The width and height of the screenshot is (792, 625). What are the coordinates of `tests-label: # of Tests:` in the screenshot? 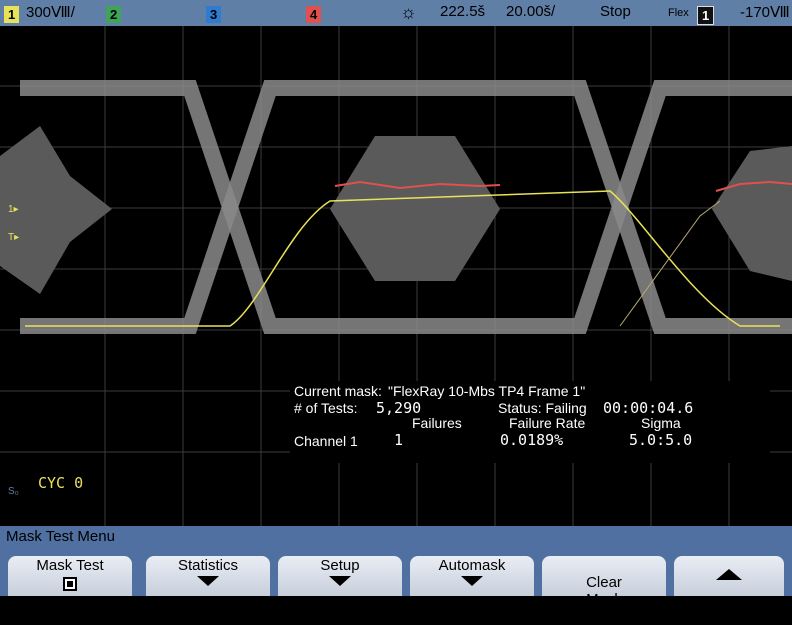 It's located at (326, 408).